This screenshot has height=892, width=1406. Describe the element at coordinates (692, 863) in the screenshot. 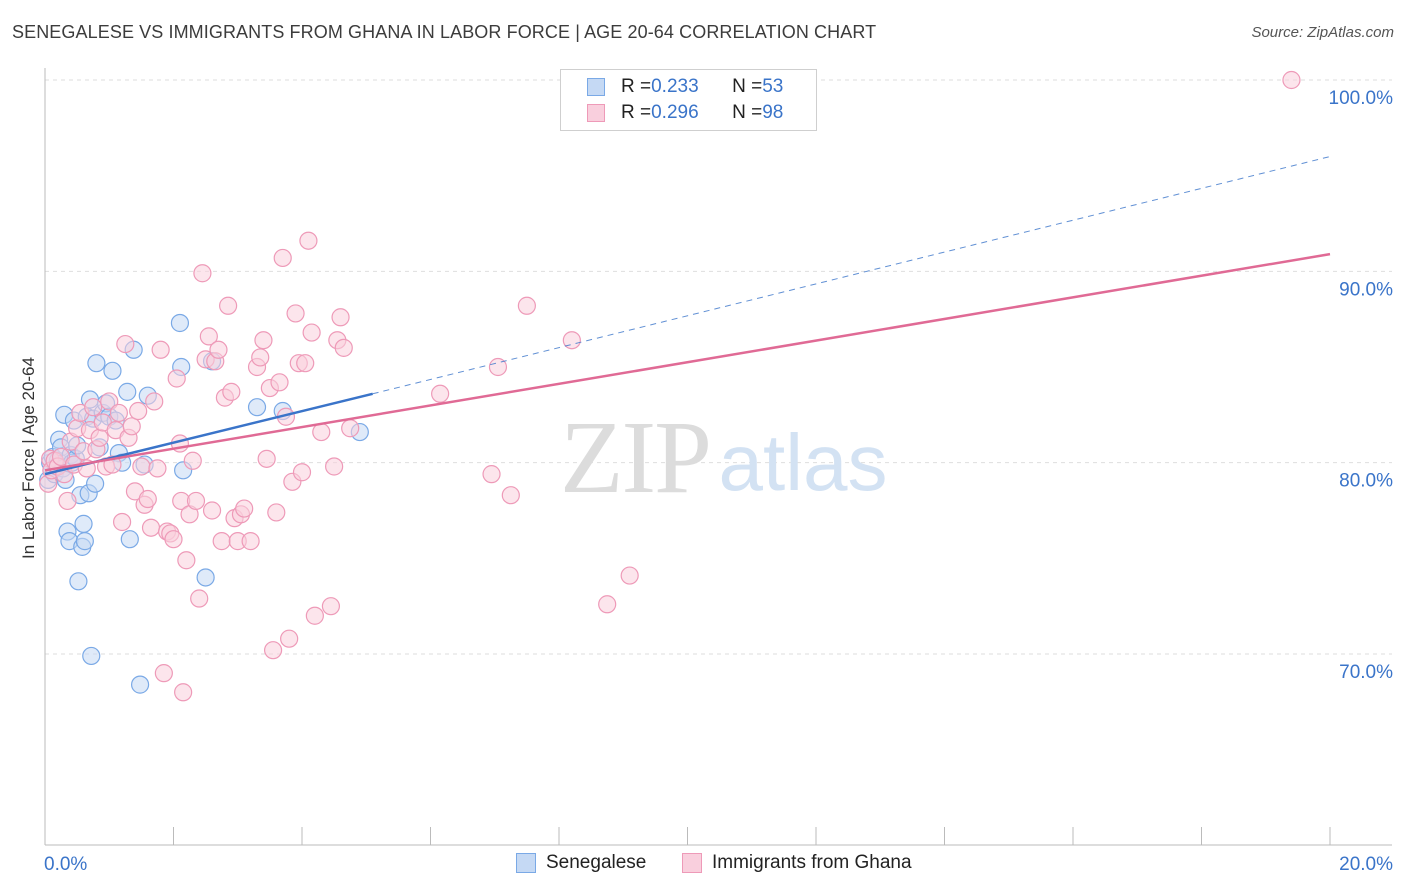

I see `bottom-legend-swatch-ghana` at that location.